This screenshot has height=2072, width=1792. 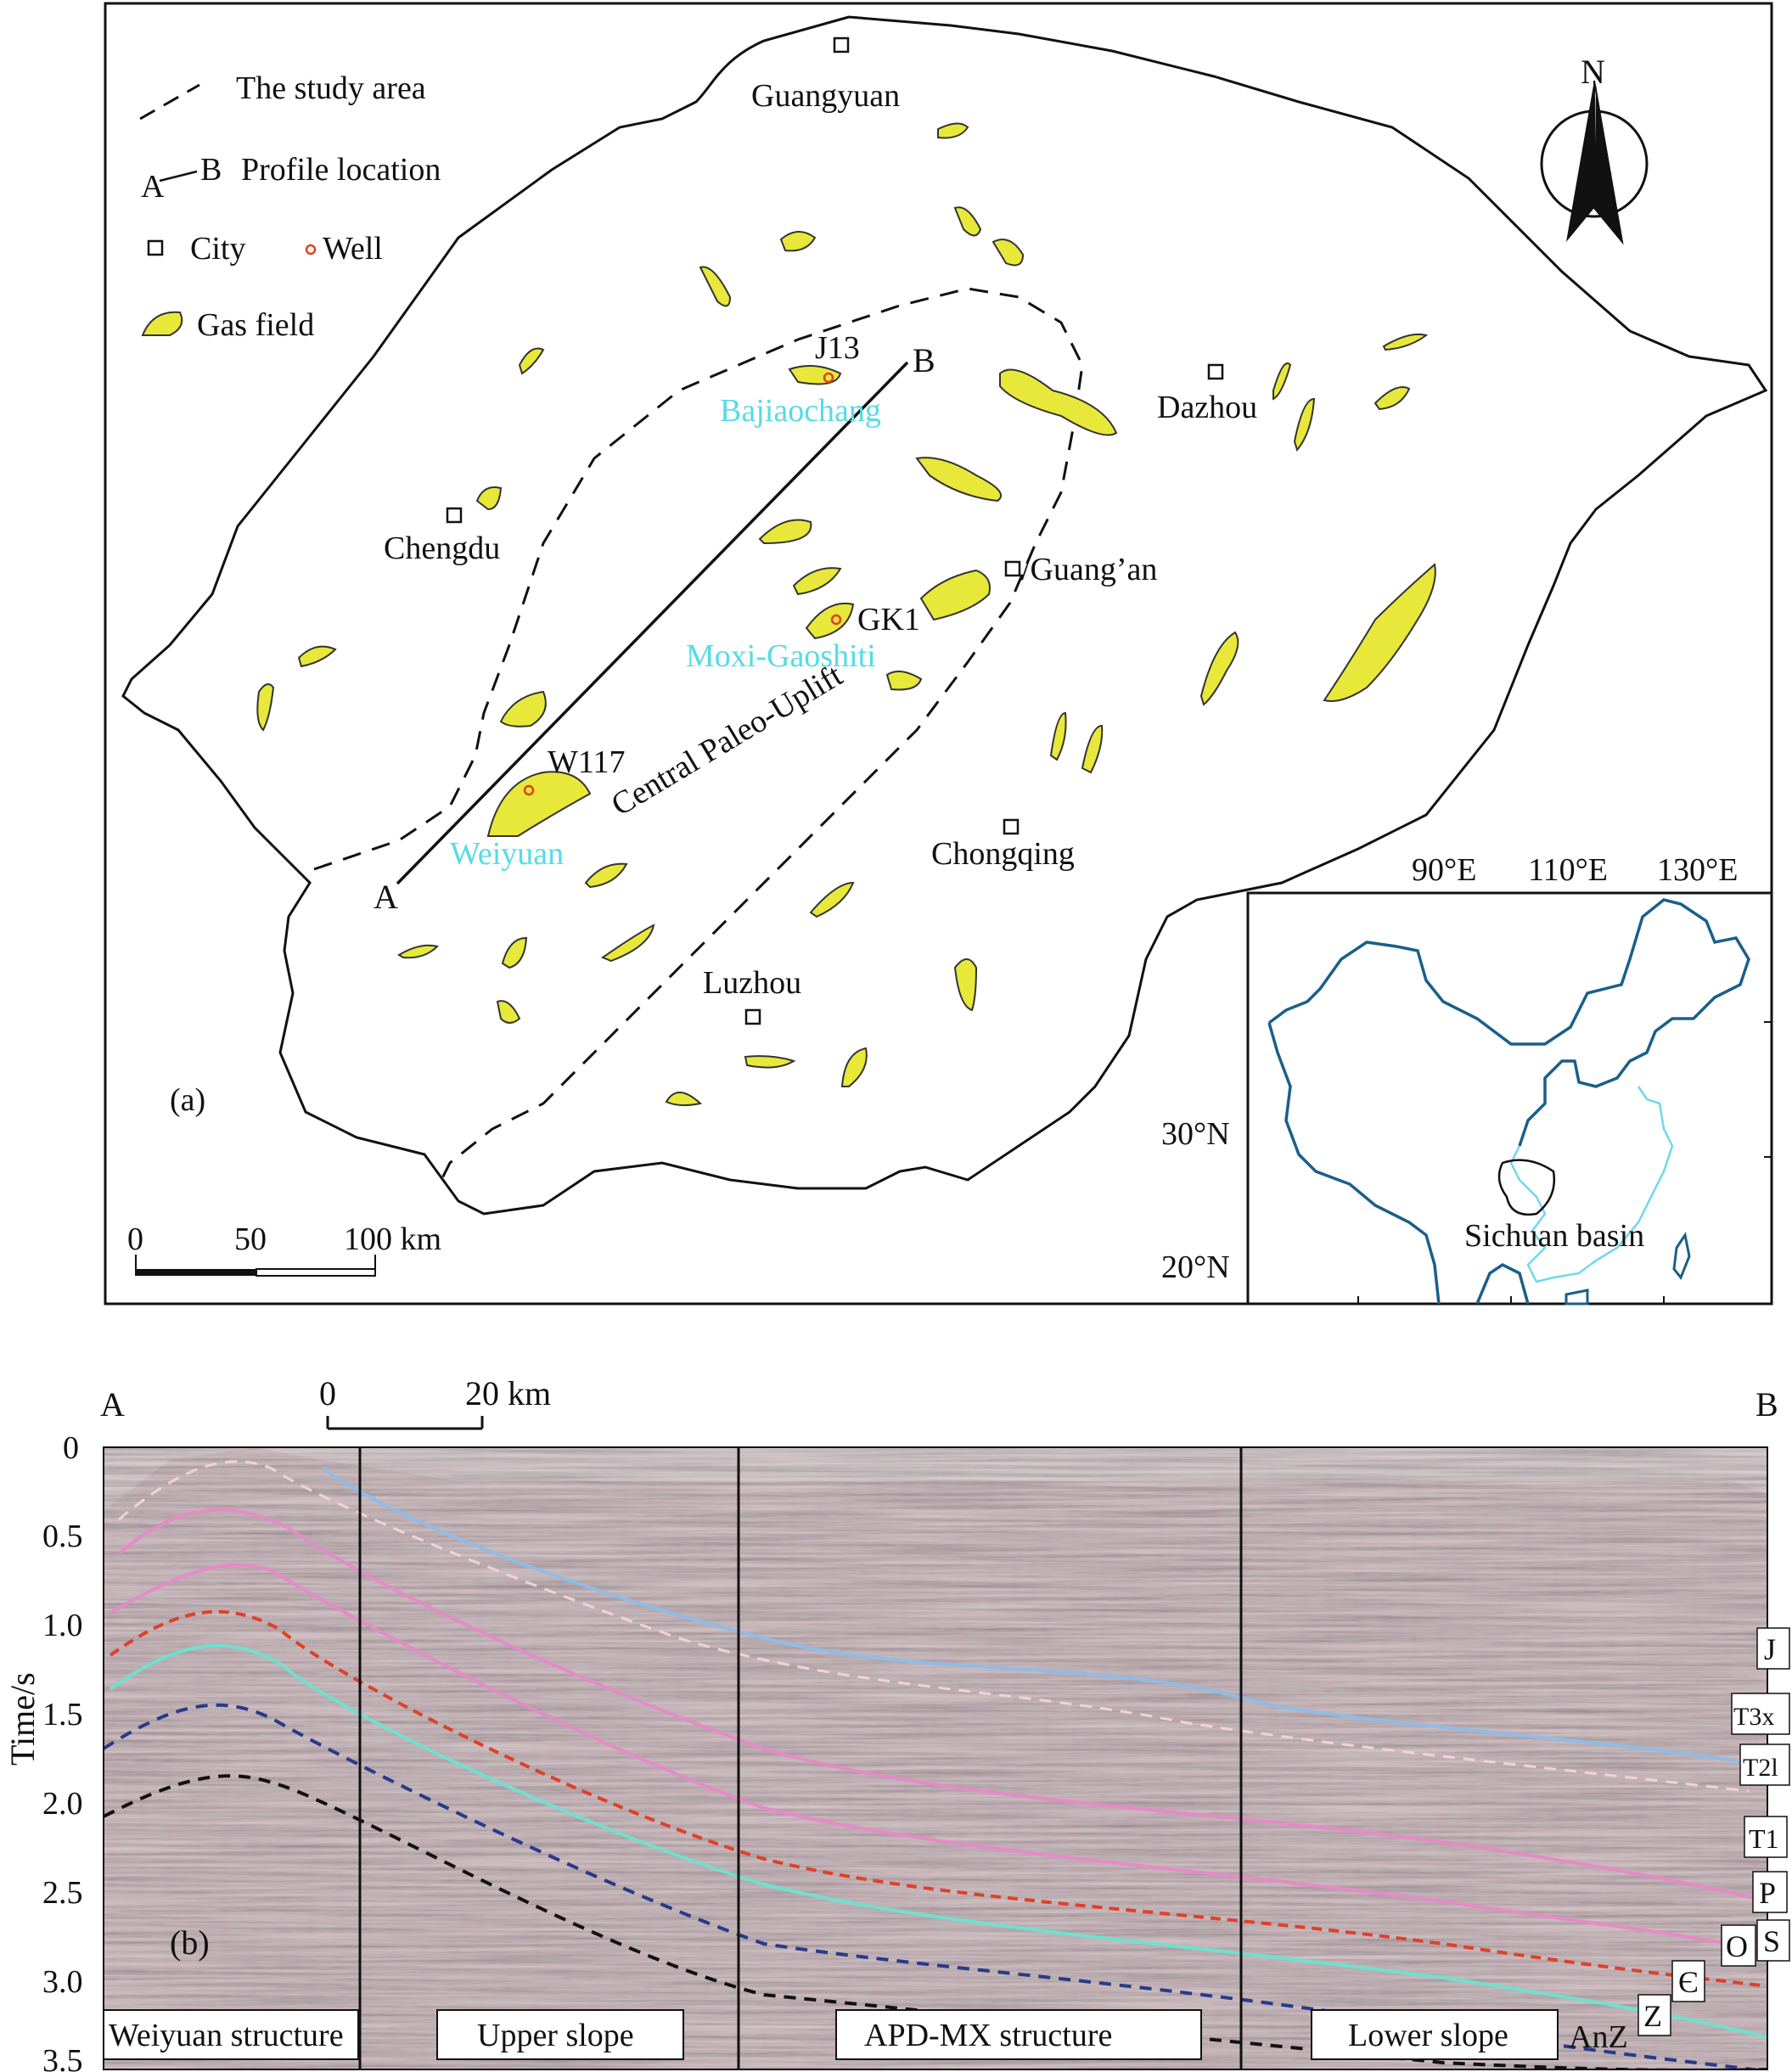 What do you see at coordinates (652, 623) in the screenshot?
I see `profile-line-ab` at bounding box center [652, 623].